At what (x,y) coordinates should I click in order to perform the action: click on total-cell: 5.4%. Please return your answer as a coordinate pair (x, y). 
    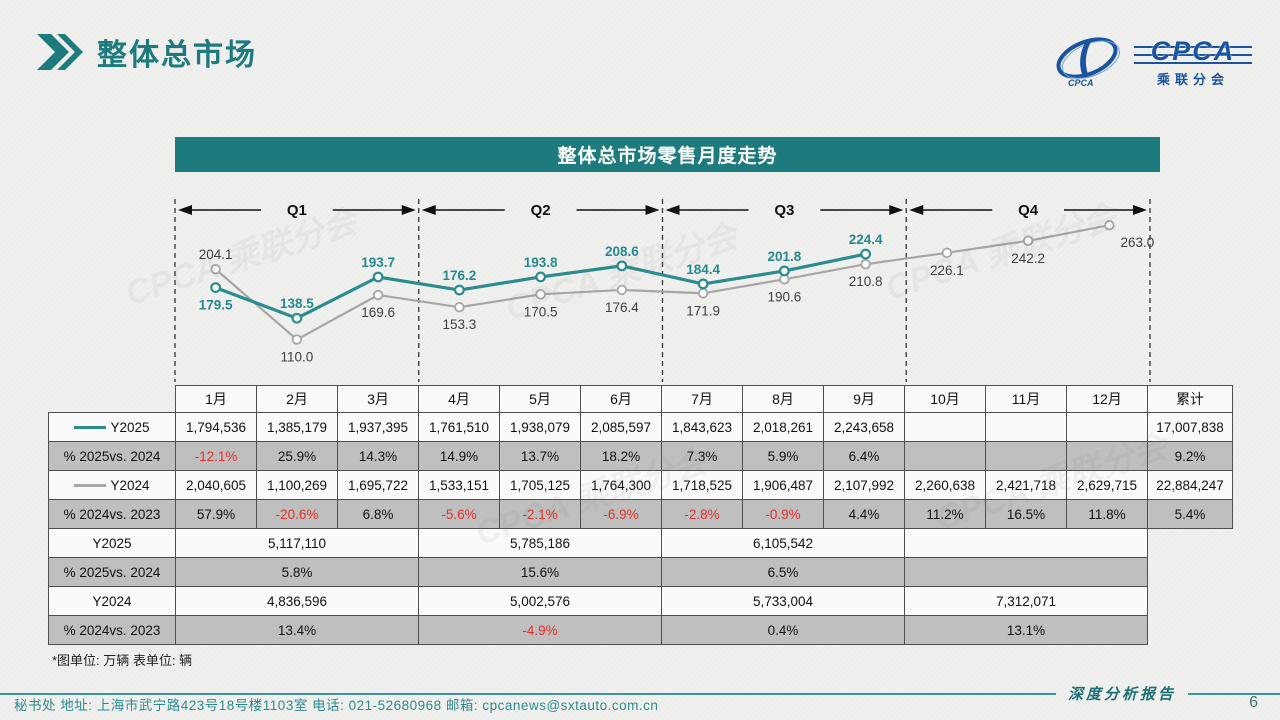
    Looking at the image, I should click on (1190, 514).